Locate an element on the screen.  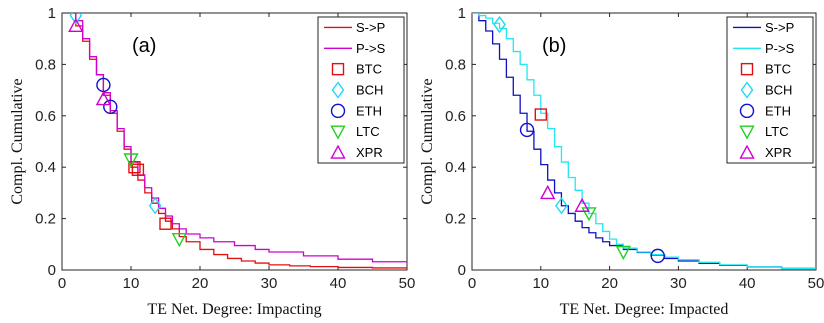
x-axis-label: TE Net. Degree: Impacting is located at coordinates (234, 309).